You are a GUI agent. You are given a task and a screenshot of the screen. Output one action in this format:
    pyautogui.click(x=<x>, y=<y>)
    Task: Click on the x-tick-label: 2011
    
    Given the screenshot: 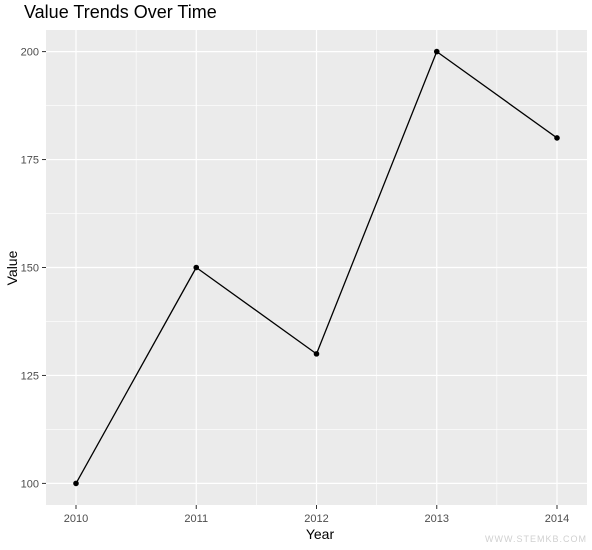 What is the action you would take?
    pyautogui.click(x=196, y=519)
    